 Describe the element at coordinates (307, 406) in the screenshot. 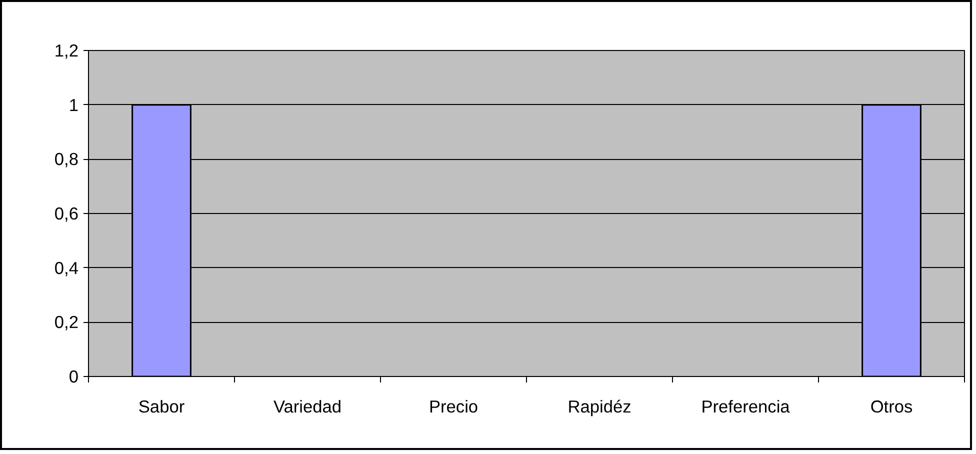

I see `x-tick-label: Variedad` at that location.